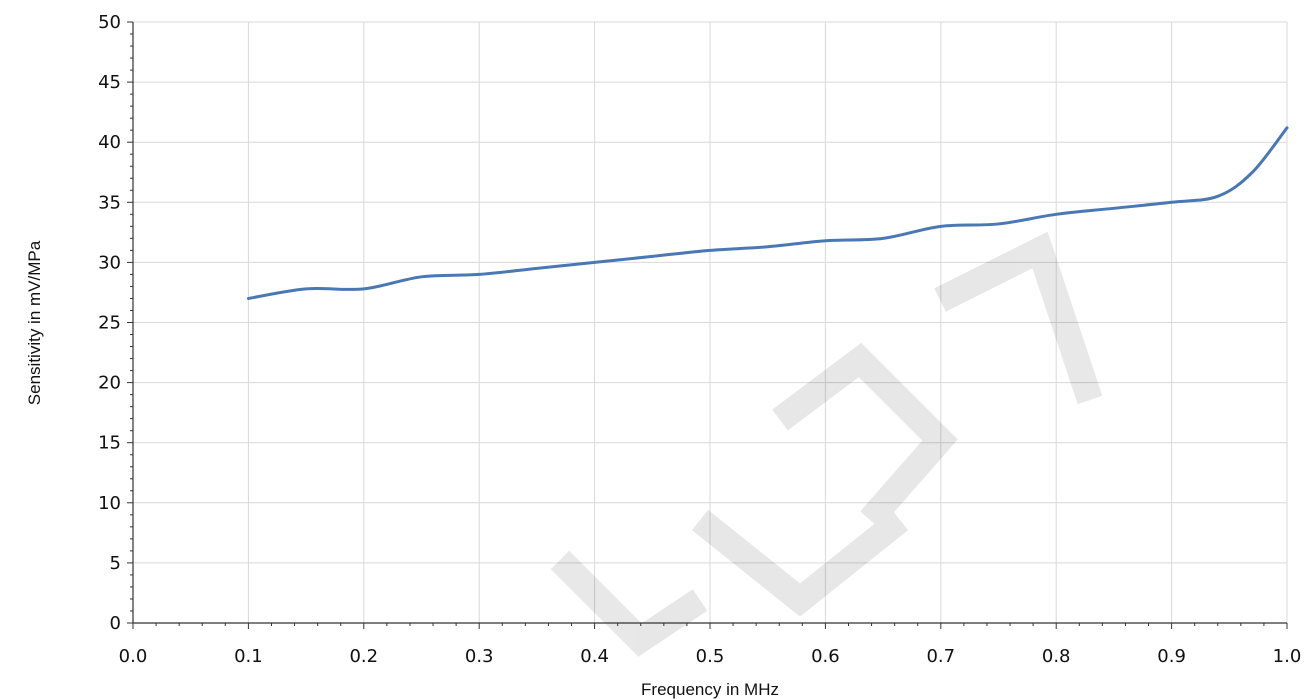 Image resolution: width=1311 pixels, height=699 pixels. I want to click on y-tick-label: 0, so click(115, 623).